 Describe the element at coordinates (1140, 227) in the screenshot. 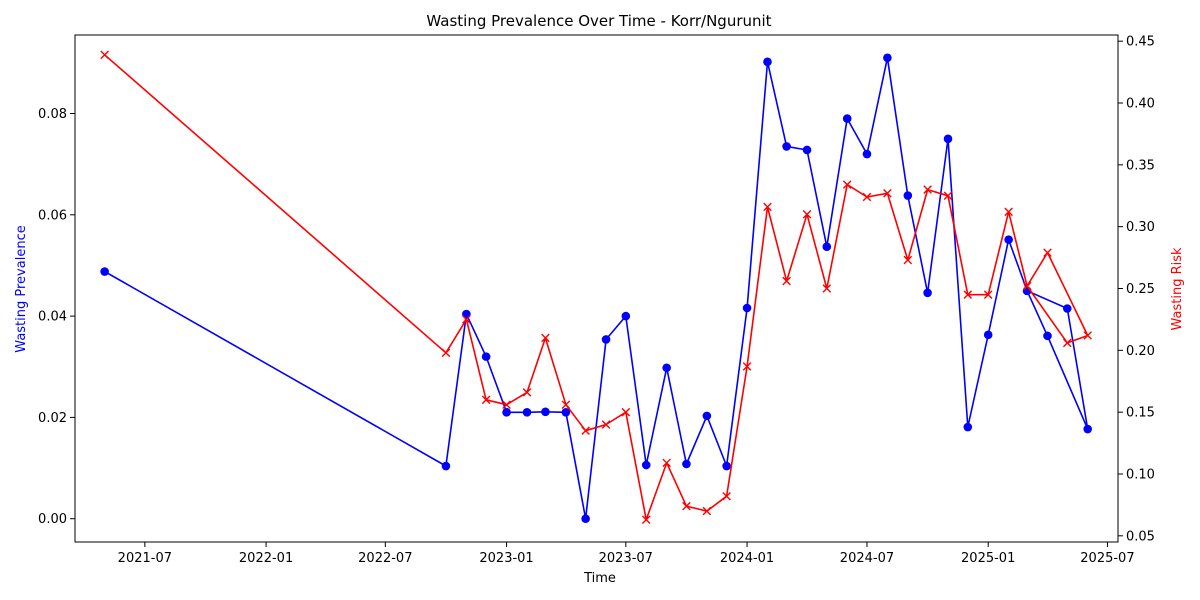

I see `y-right-tick-label: 0.30` at that location.